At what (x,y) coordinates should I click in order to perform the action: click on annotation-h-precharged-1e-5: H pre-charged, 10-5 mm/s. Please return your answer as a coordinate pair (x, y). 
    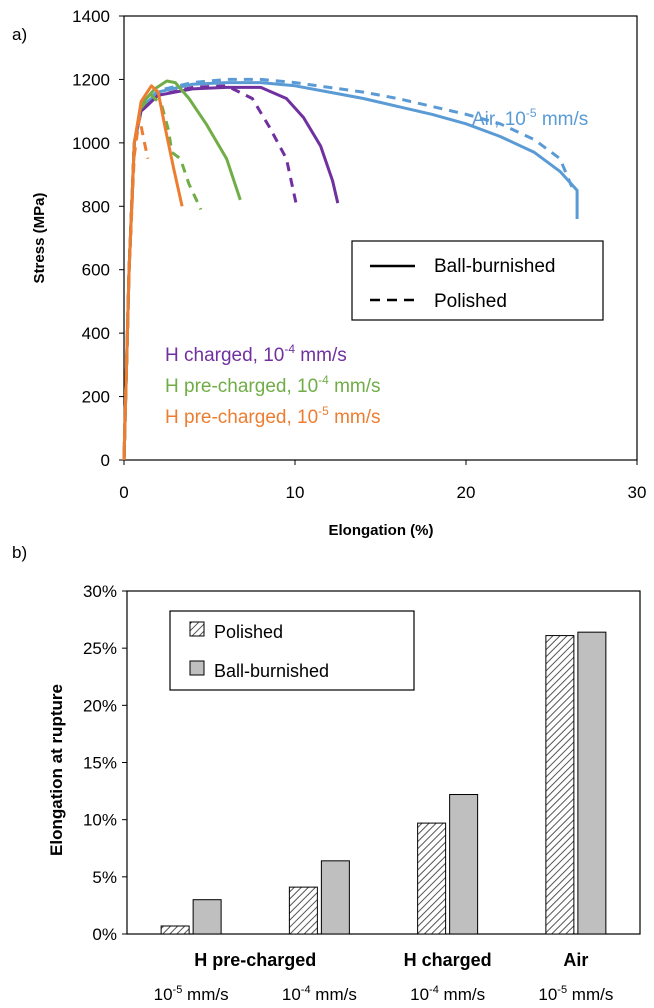
    Looking at the image, I should click on (273, 416).